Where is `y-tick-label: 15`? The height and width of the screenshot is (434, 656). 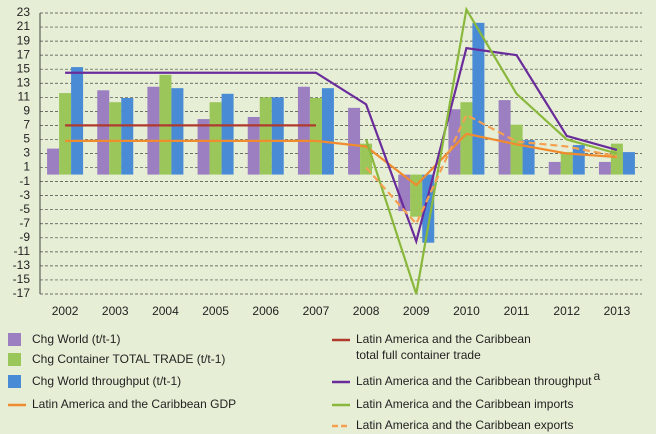 y-tick-label: 15 is located at coordinates (24, 68).